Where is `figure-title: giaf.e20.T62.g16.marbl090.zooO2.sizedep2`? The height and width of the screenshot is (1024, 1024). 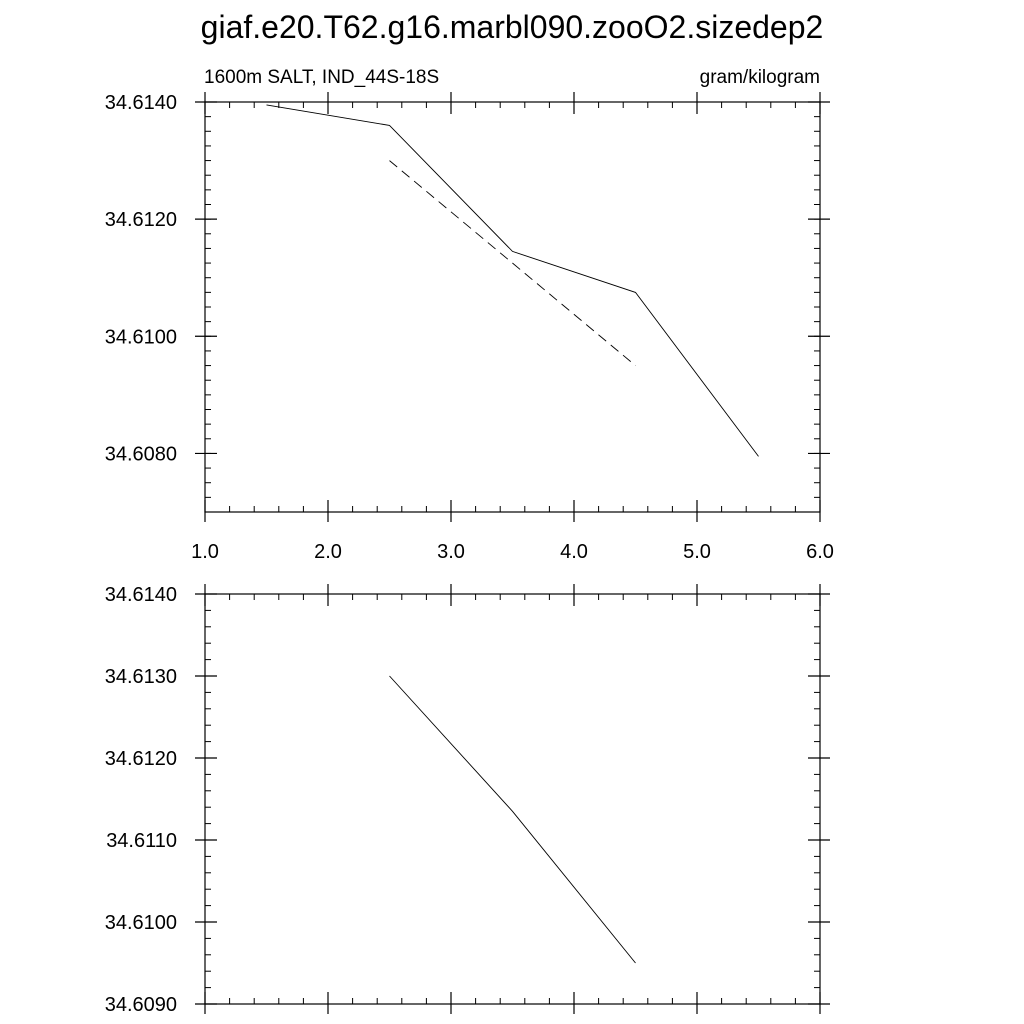 figure-title: giaf.e20.T62.g16.marbl090.zooO2.sizedep2 is located at coordinates (512, 27).